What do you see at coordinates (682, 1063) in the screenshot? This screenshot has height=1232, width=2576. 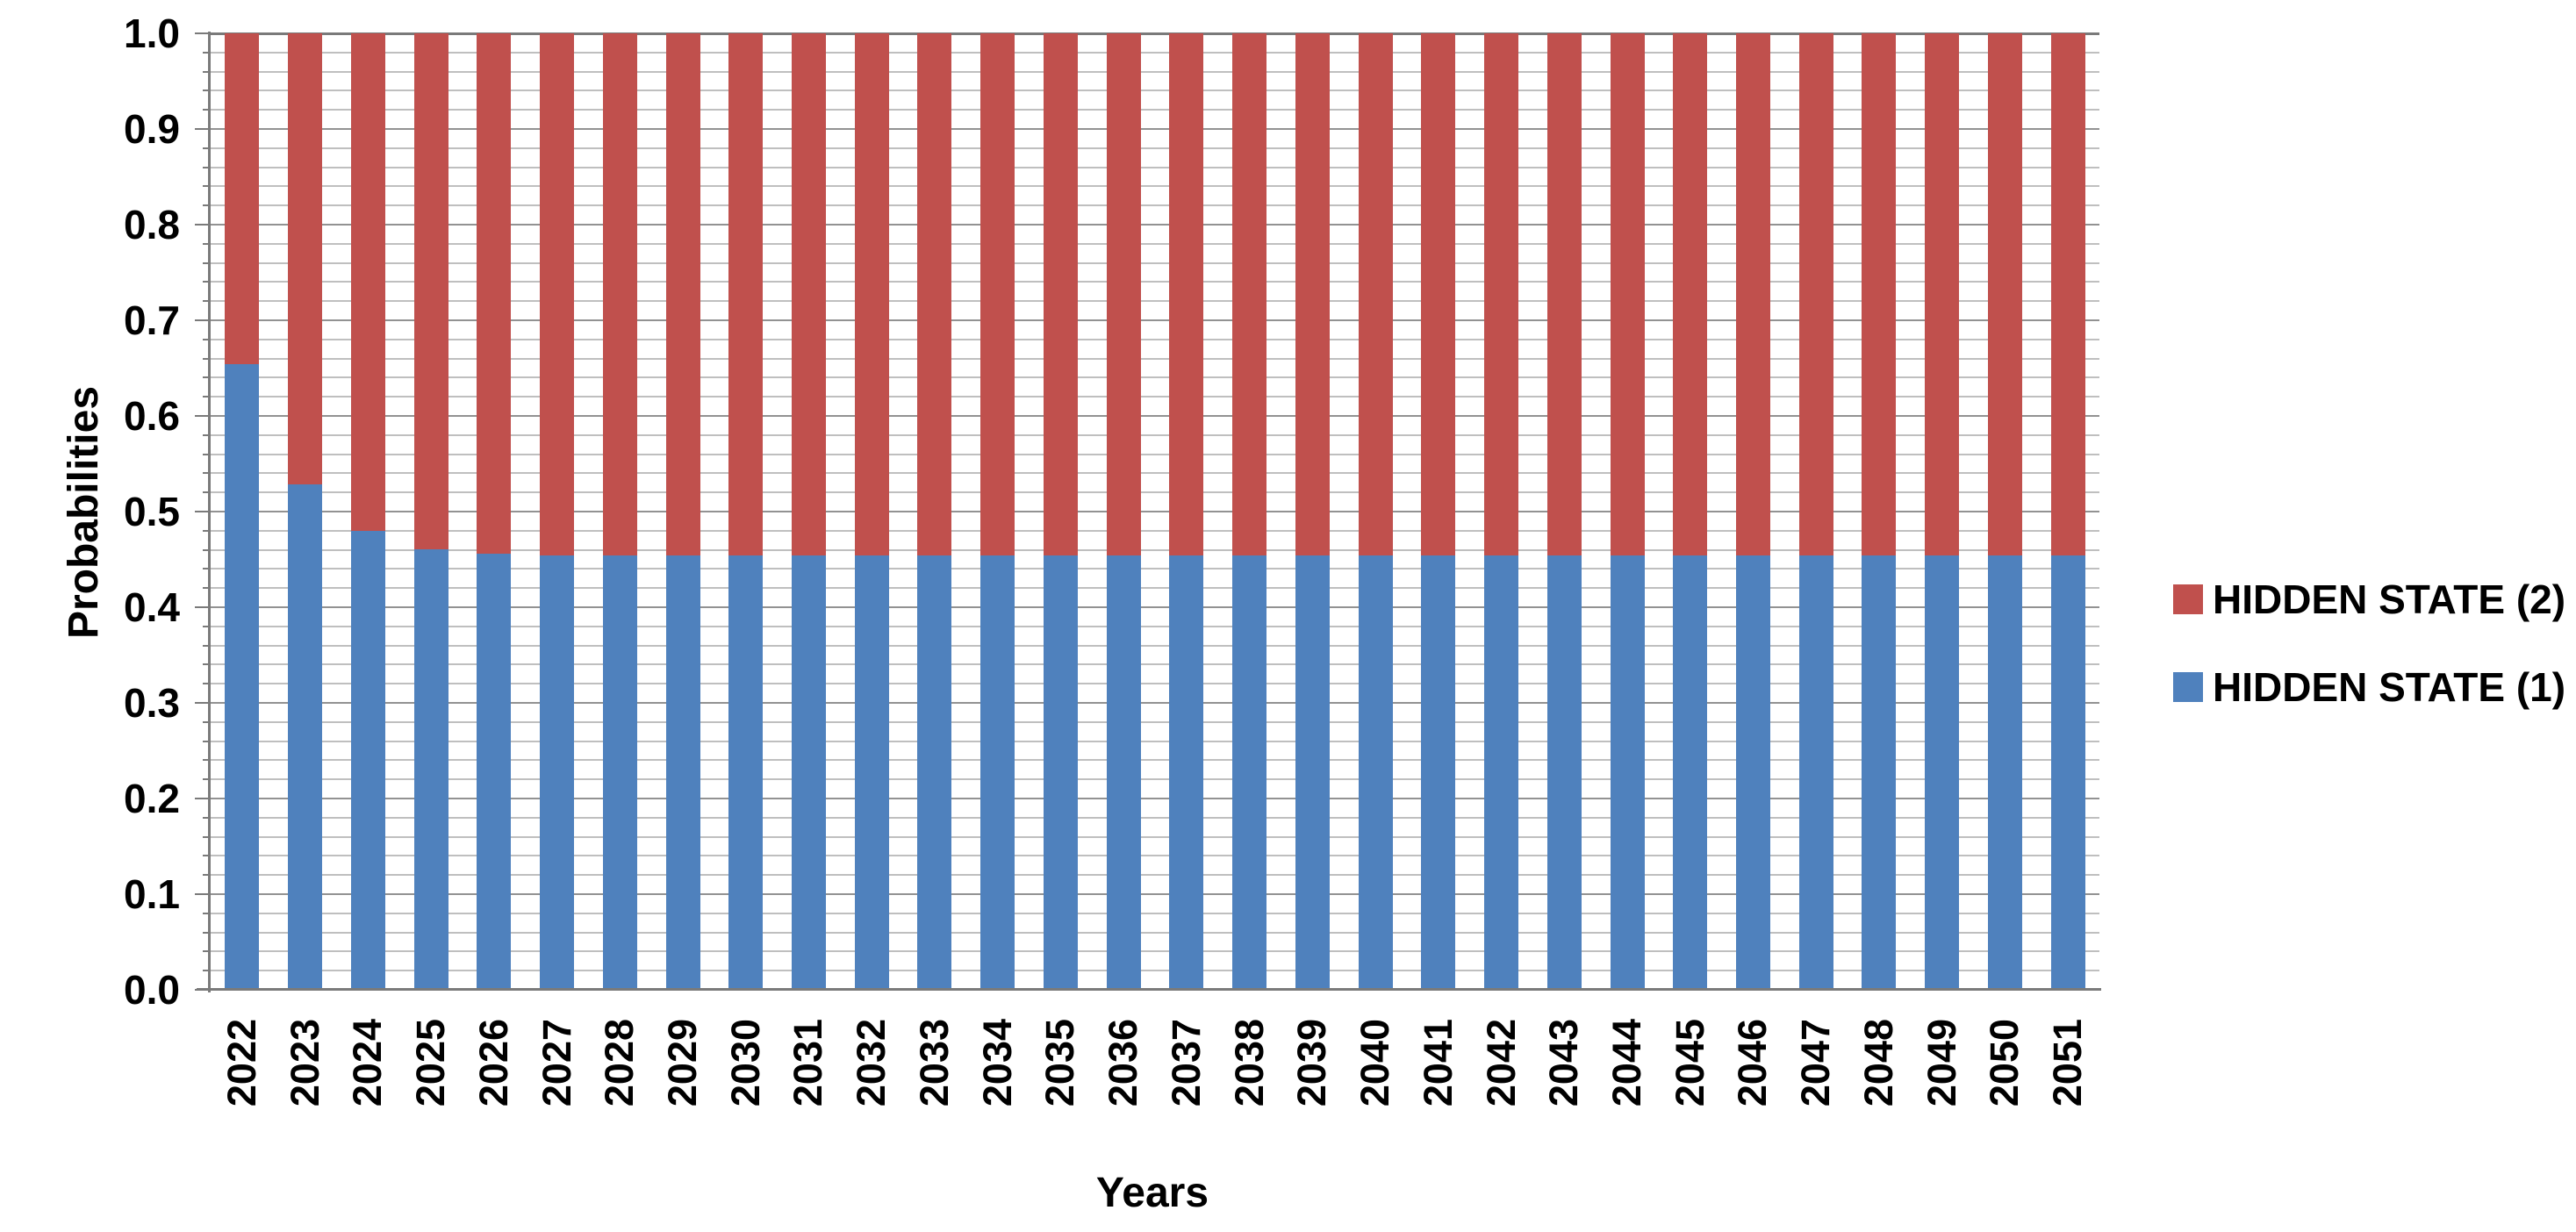 I see `x-tick-label: 2029` at bounding box center [682, 1063].